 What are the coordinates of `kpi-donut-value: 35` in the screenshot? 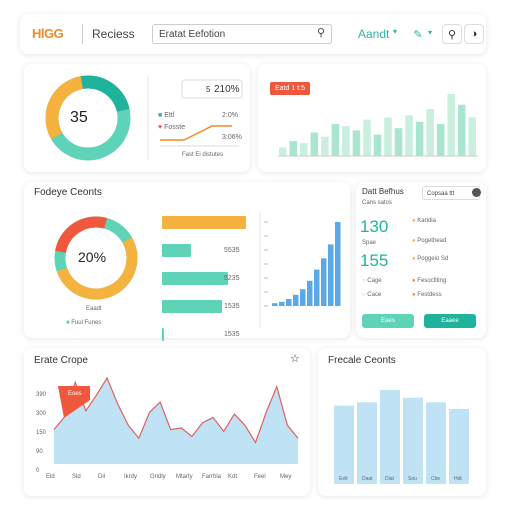 It's located at (79, 117).